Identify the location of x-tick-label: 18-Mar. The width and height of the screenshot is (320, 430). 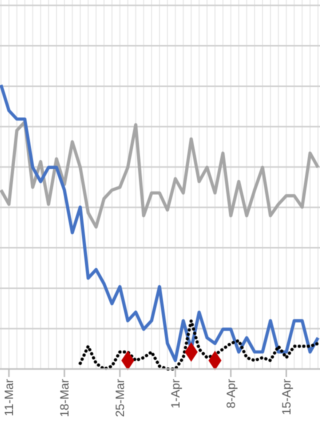
(64, 398).